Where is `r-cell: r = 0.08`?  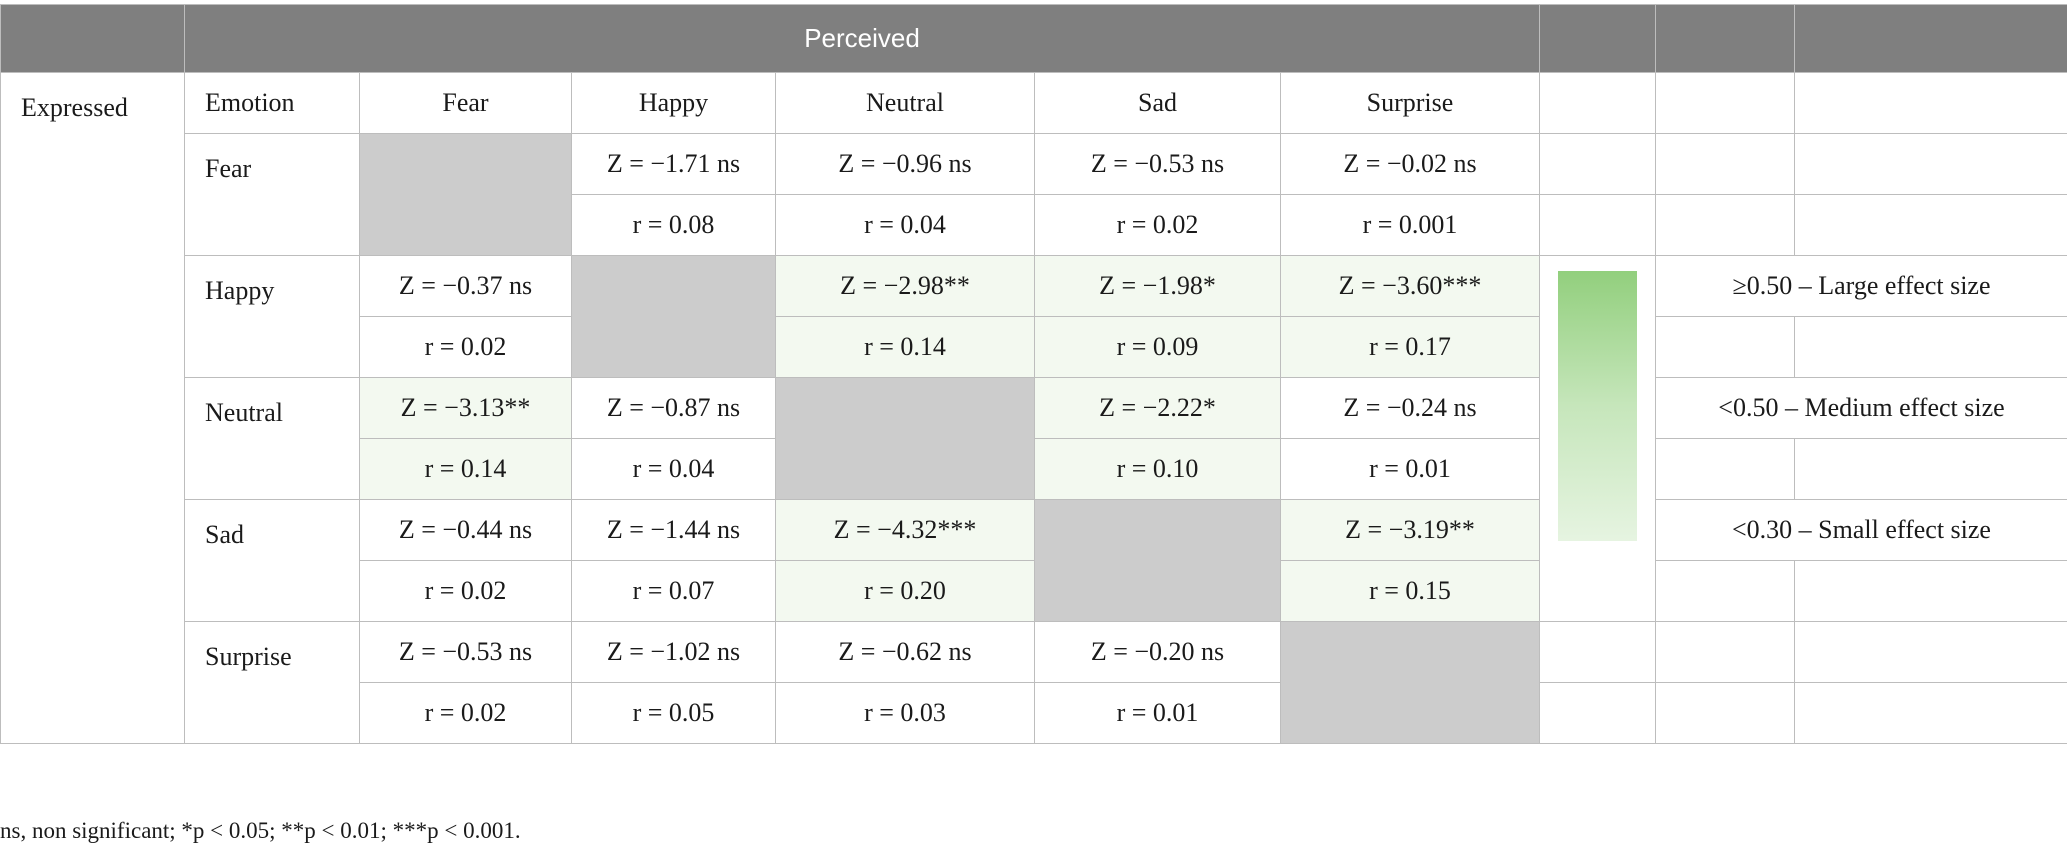
r-cell: r = 0.08 is located at coordinates (673, 225).